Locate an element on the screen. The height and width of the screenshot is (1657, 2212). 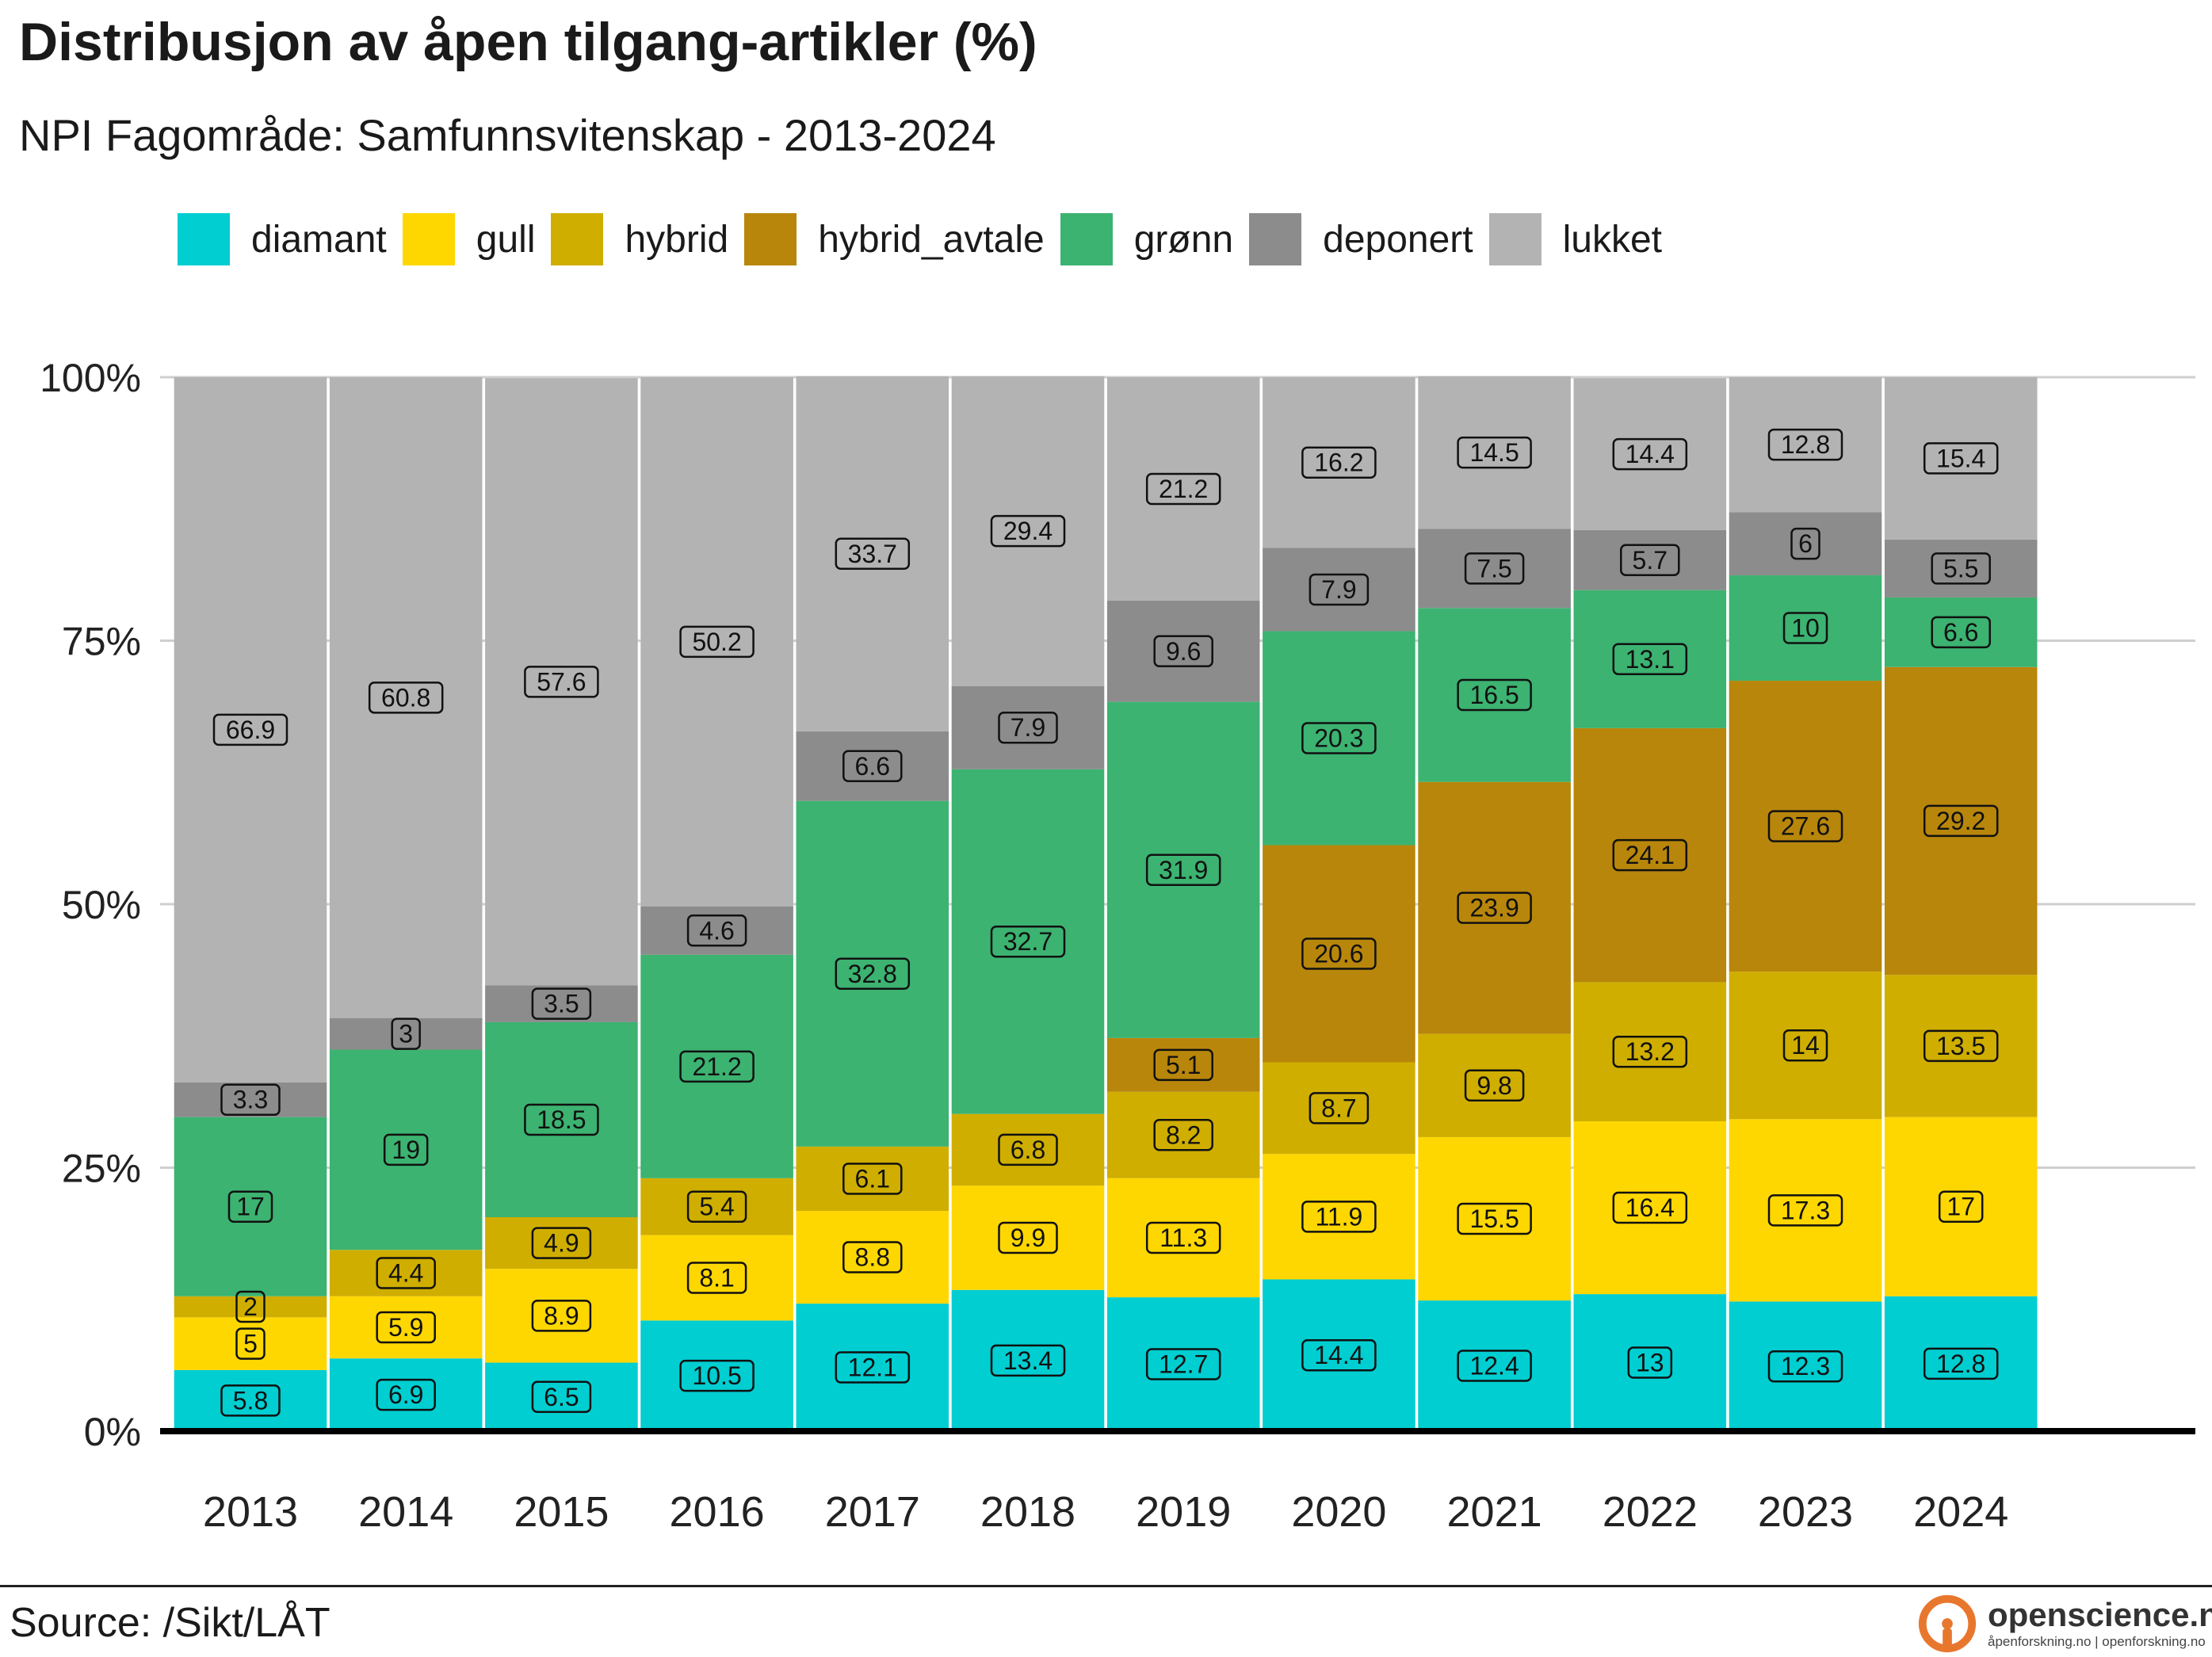
bar-segment-diamant-2018 is located at coordinates (1028, 1360).